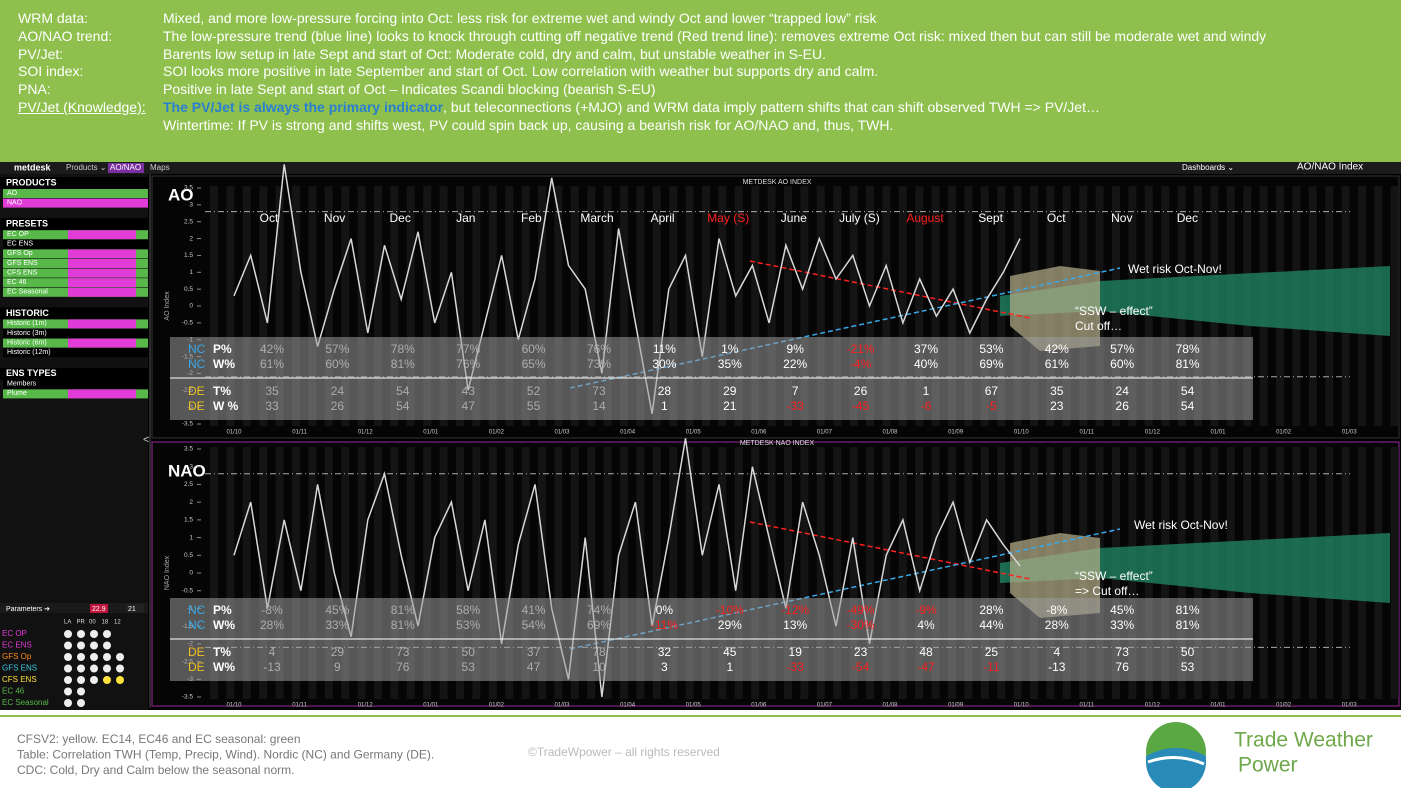 The image size is (1401, 788). I want to click on tab-bg, so click(126, 168).